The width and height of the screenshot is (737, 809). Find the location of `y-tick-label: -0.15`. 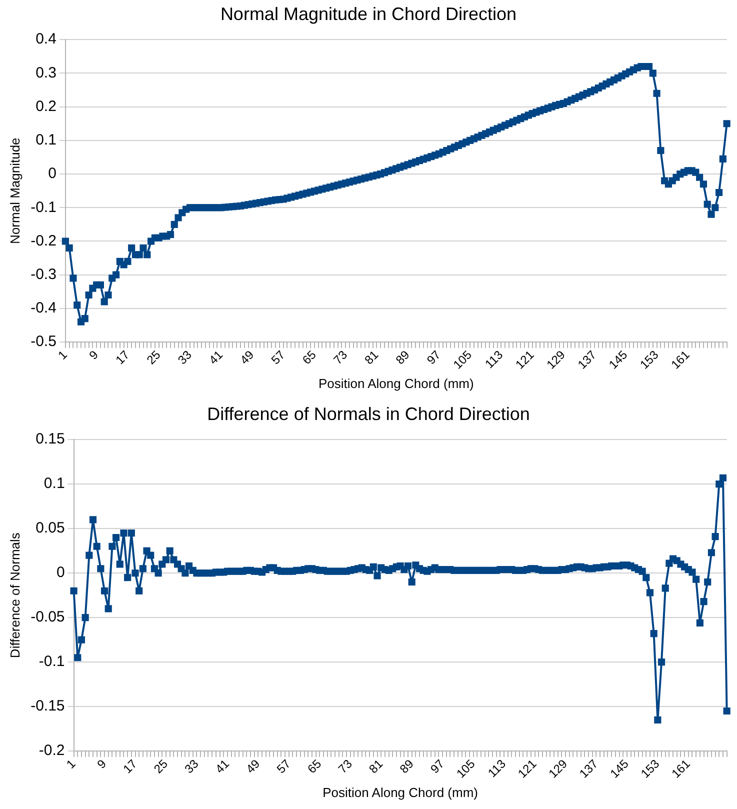

y-tick-label: -0.15 is located at coordinates (47, 706).